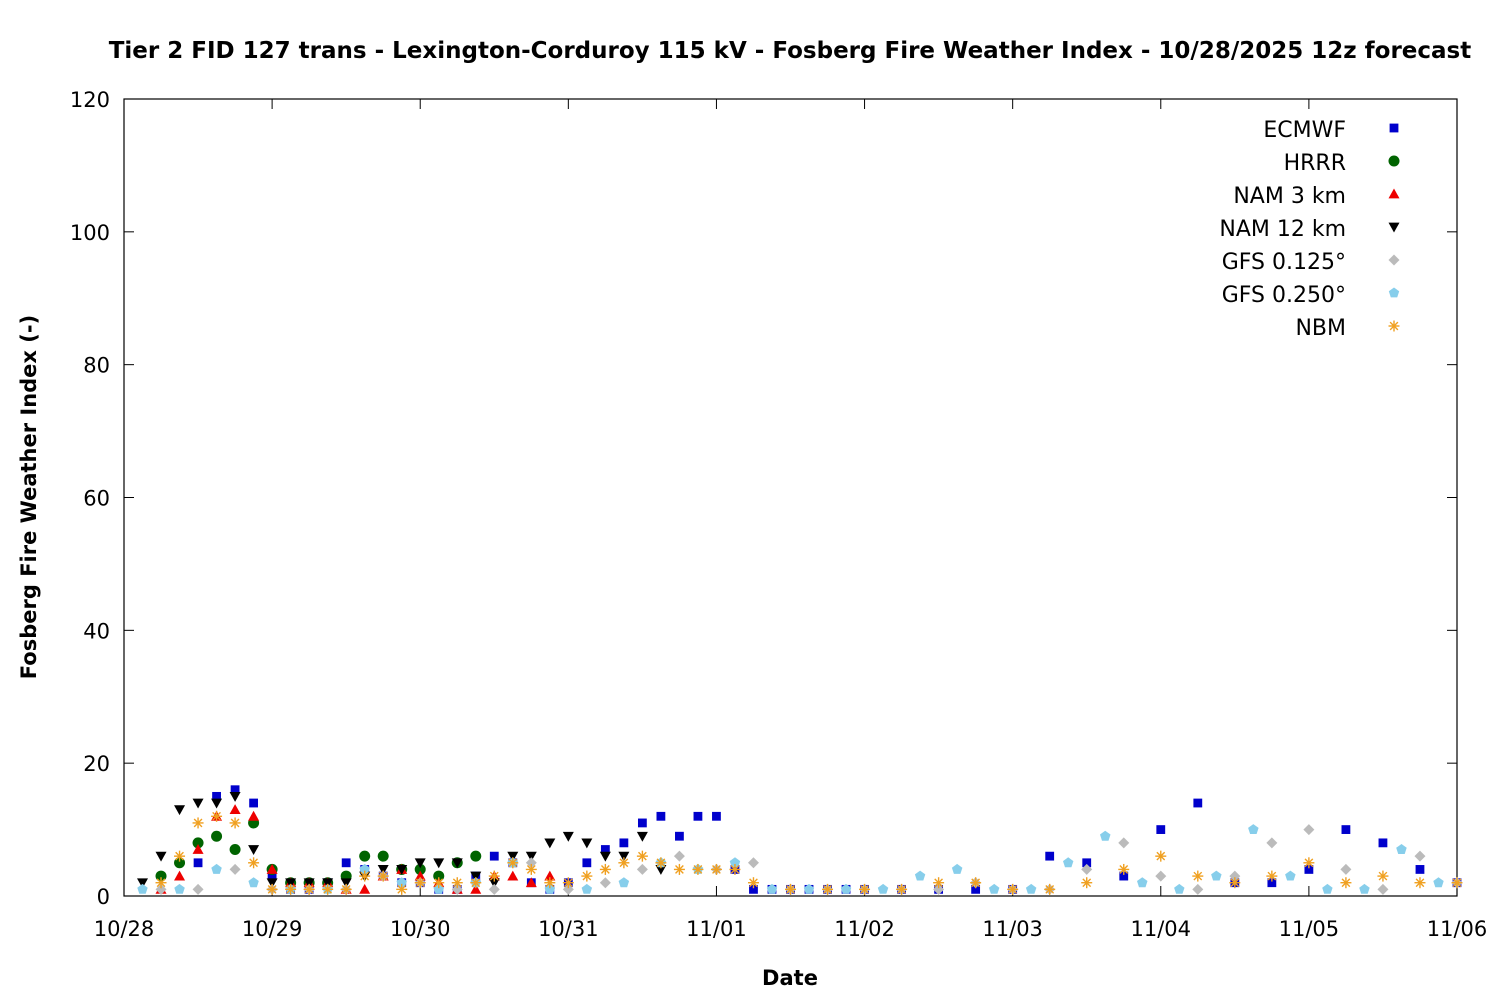 The height and width of the screenshot is (1000, 1500). Describe the element at coordinates (272, 929) in the screenshot. I see `x-tick-label: 10/29` at that location.